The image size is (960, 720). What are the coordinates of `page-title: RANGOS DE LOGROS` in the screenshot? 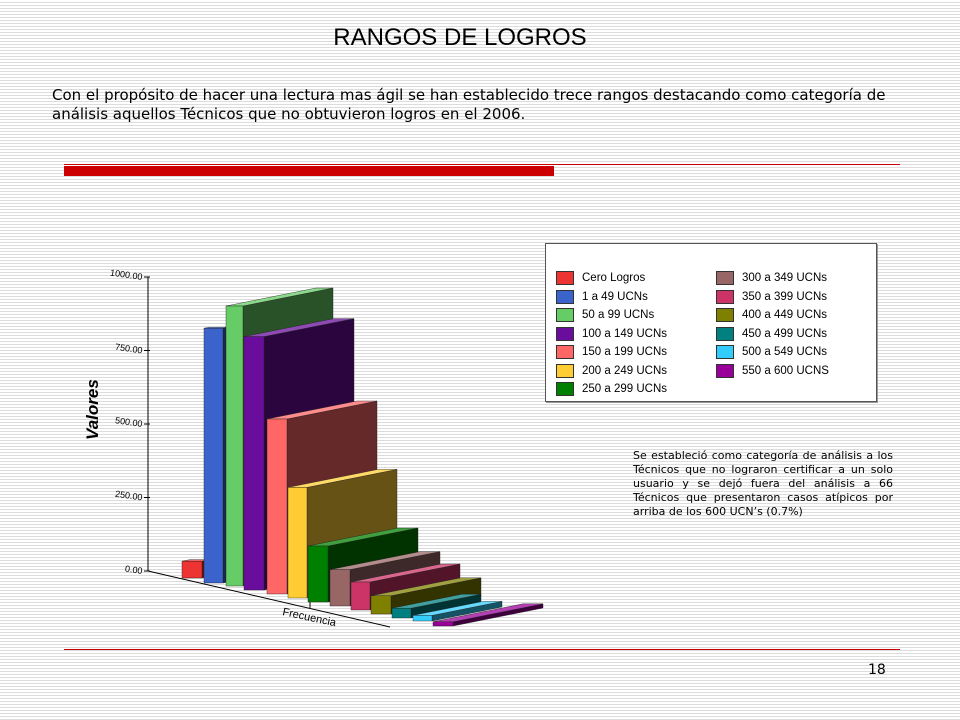 It's located at (460, 37).